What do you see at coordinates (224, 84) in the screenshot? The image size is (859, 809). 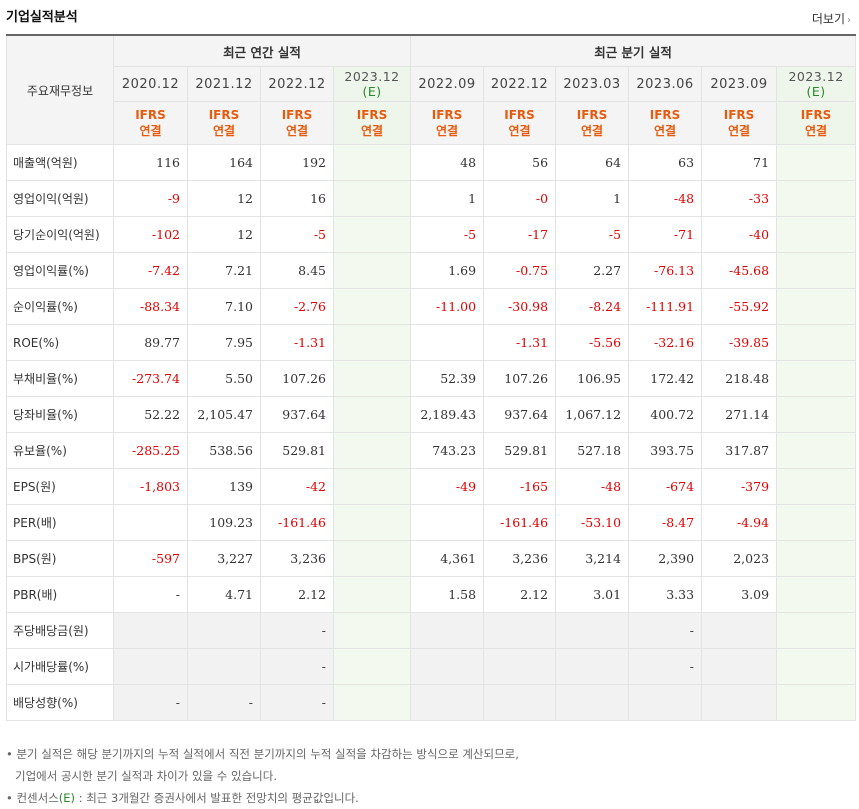 I see `period-header: 2021.12` at bounding box center [224, 84].